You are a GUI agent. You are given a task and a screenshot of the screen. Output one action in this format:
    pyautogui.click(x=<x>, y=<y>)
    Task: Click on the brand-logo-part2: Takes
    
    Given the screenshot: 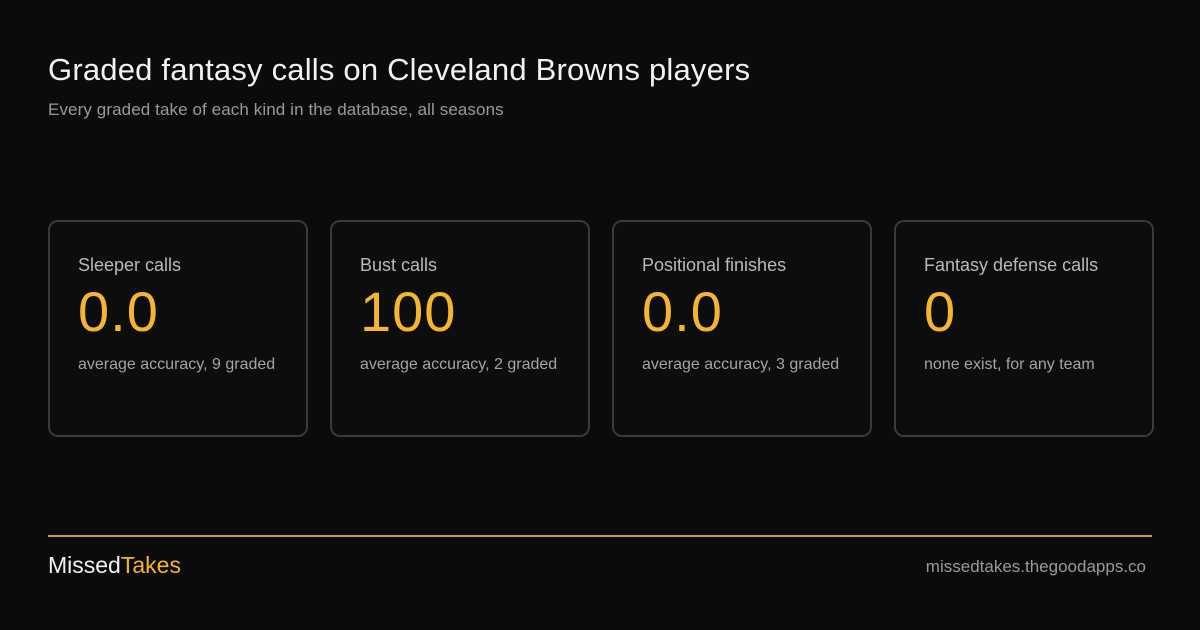 What is the action you would take?
    pyautogui.click(x=150, y=565)
    